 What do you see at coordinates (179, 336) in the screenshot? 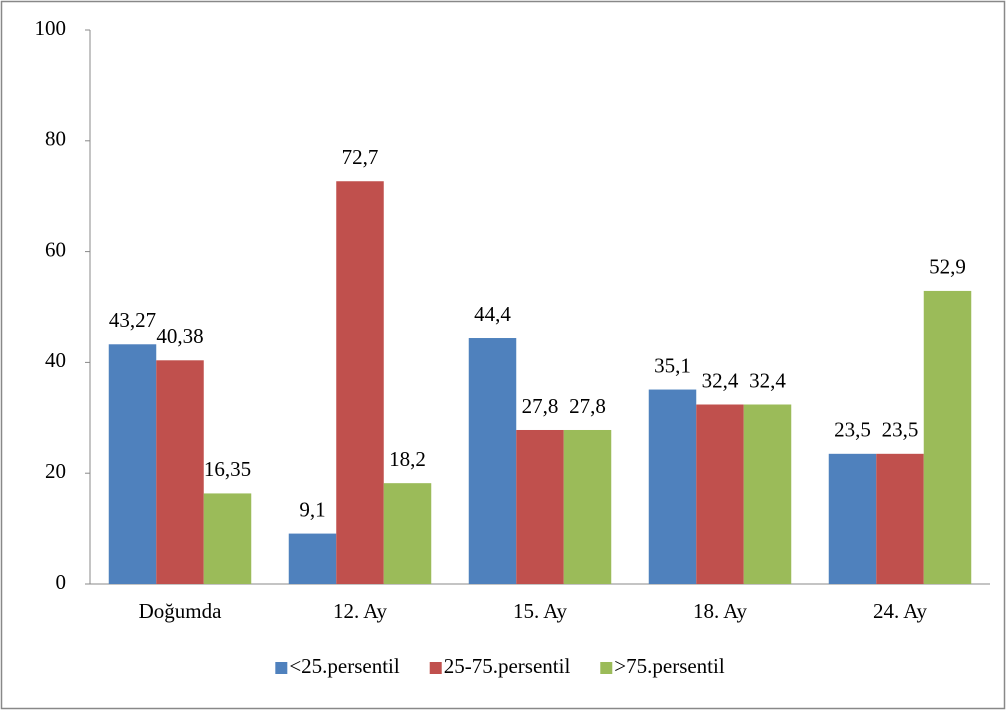
I see `value-label: 40,38` at bounding box center [179, 336].